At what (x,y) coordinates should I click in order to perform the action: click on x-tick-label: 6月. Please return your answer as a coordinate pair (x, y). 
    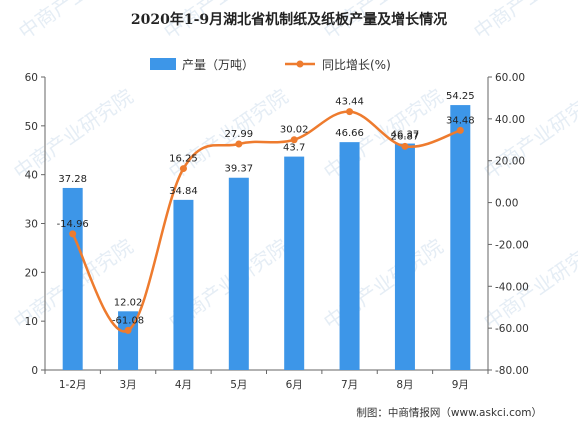
    Looking at the image, I should click on (294, 385).